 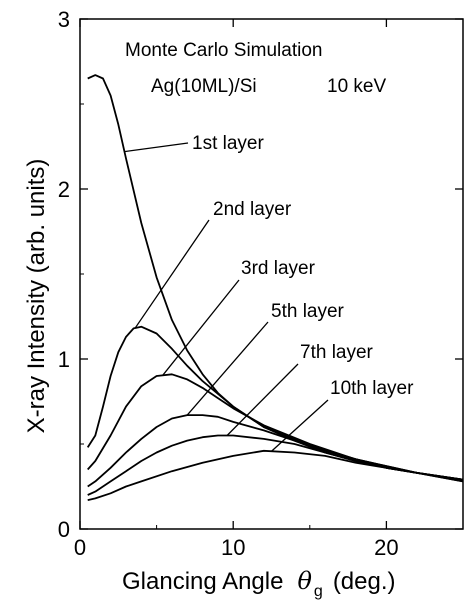 What do you see at coordinates (356, 86) in the screenshot?
I see `annotation-energy: 10 keV` at bounding box center [356, 86].